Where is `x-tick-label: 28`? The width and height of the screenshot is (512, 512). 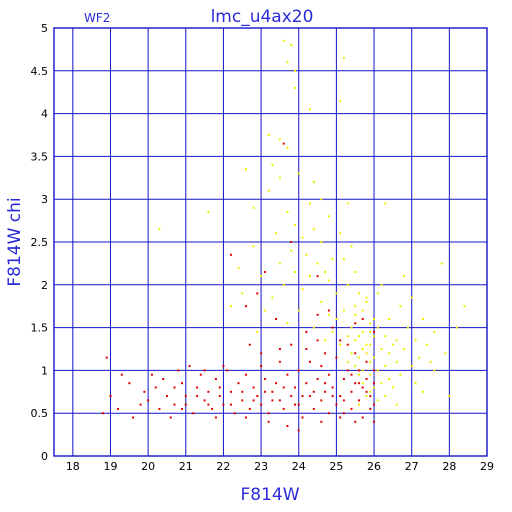 x-tick-label: 28 is located at coordinates (449, 466).